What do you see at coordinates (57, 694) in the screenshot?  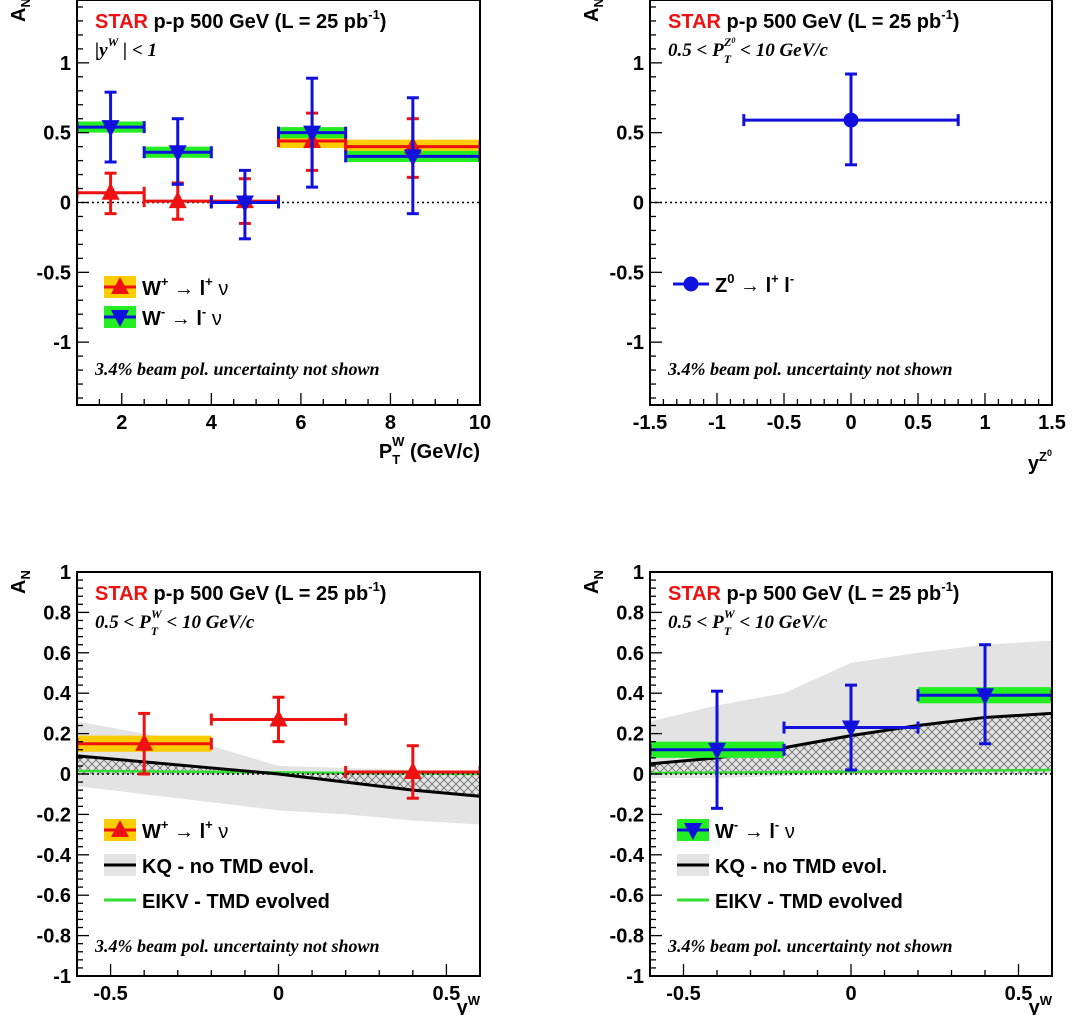 I see `y-tick-label: 0.4` at bounding box center [57, 694].